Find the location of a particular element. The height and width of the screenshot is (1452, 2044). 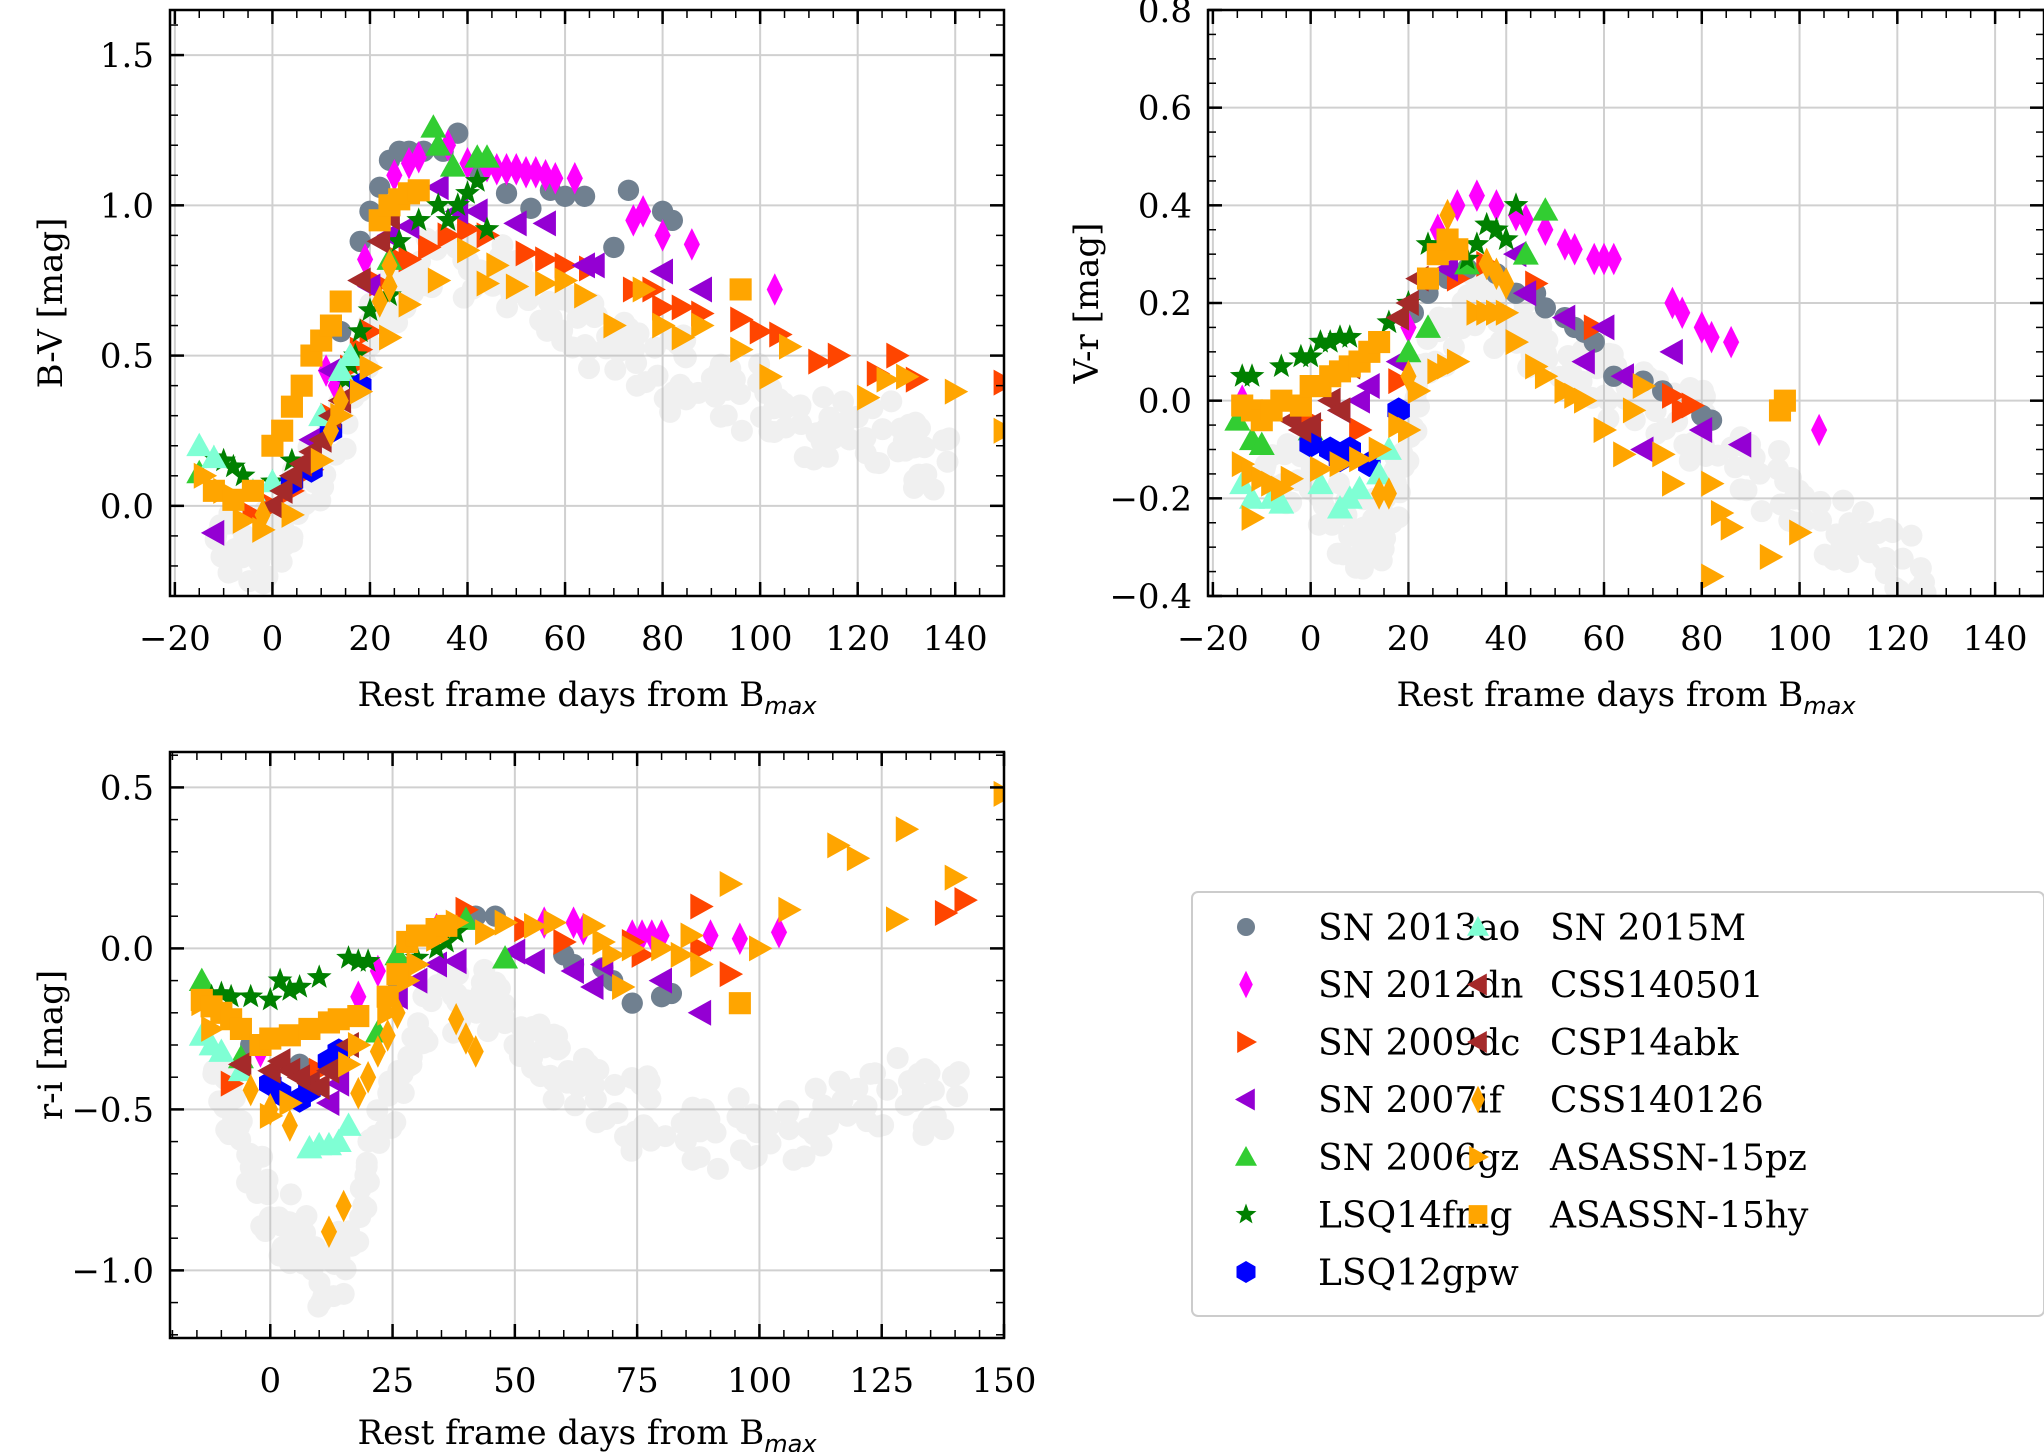

series-sn-2015m is located at coordinates (275, 1090).